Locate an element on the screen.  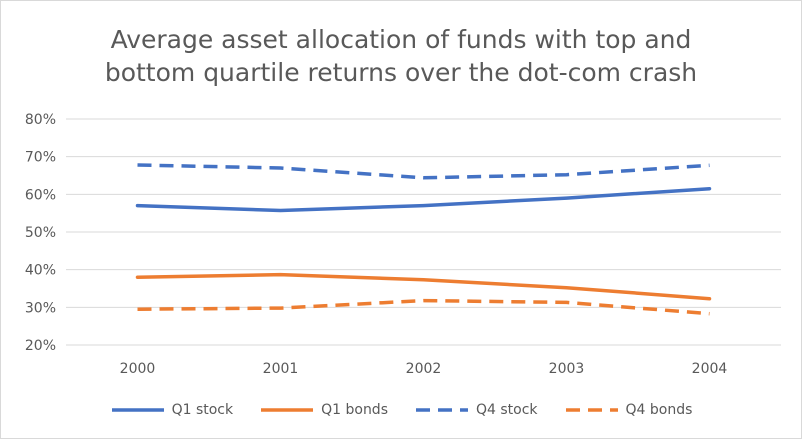
y-tick-label: 80% is located at coordinates (40, 120).